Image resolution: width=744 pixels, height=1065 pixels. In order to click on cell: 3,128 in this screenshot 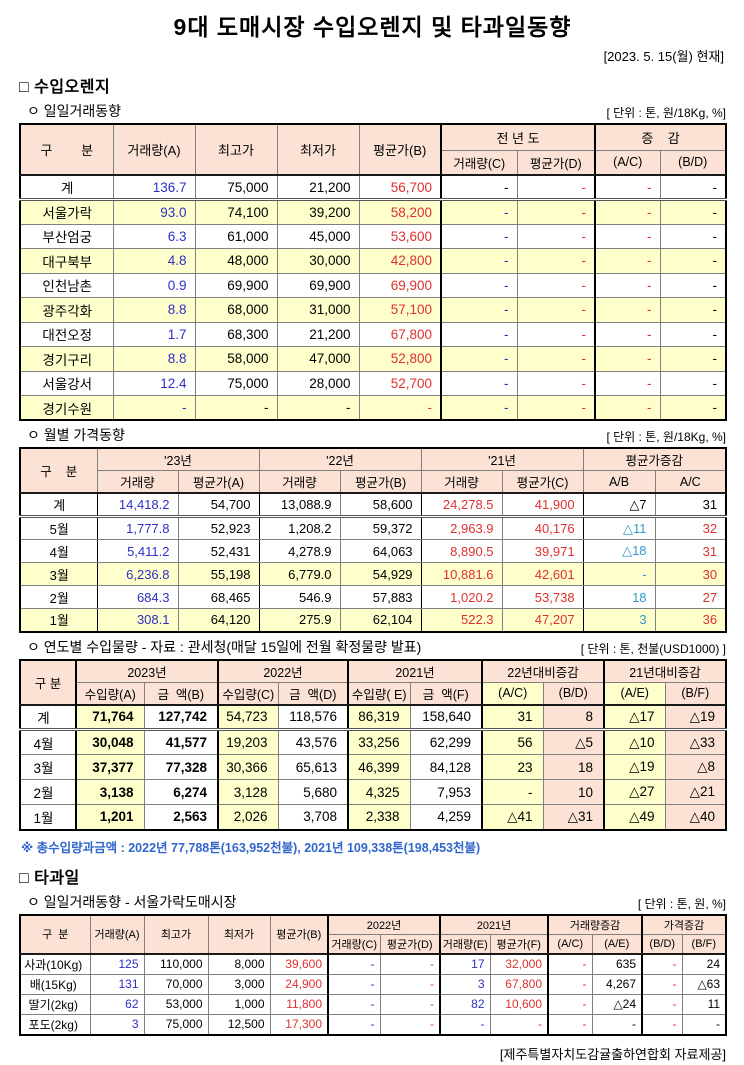, I will do `click(248, 792)`.